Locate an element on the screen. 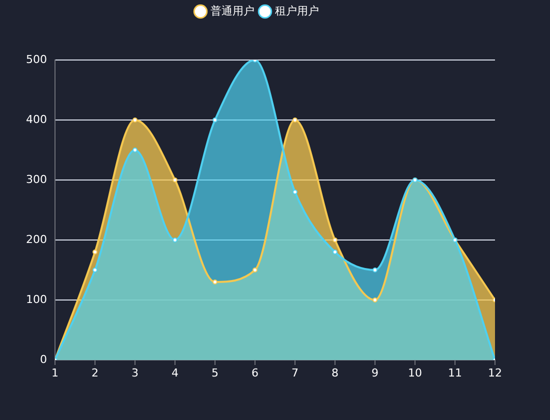  x-tick-label: 7 is located at coordinates (295, 373).